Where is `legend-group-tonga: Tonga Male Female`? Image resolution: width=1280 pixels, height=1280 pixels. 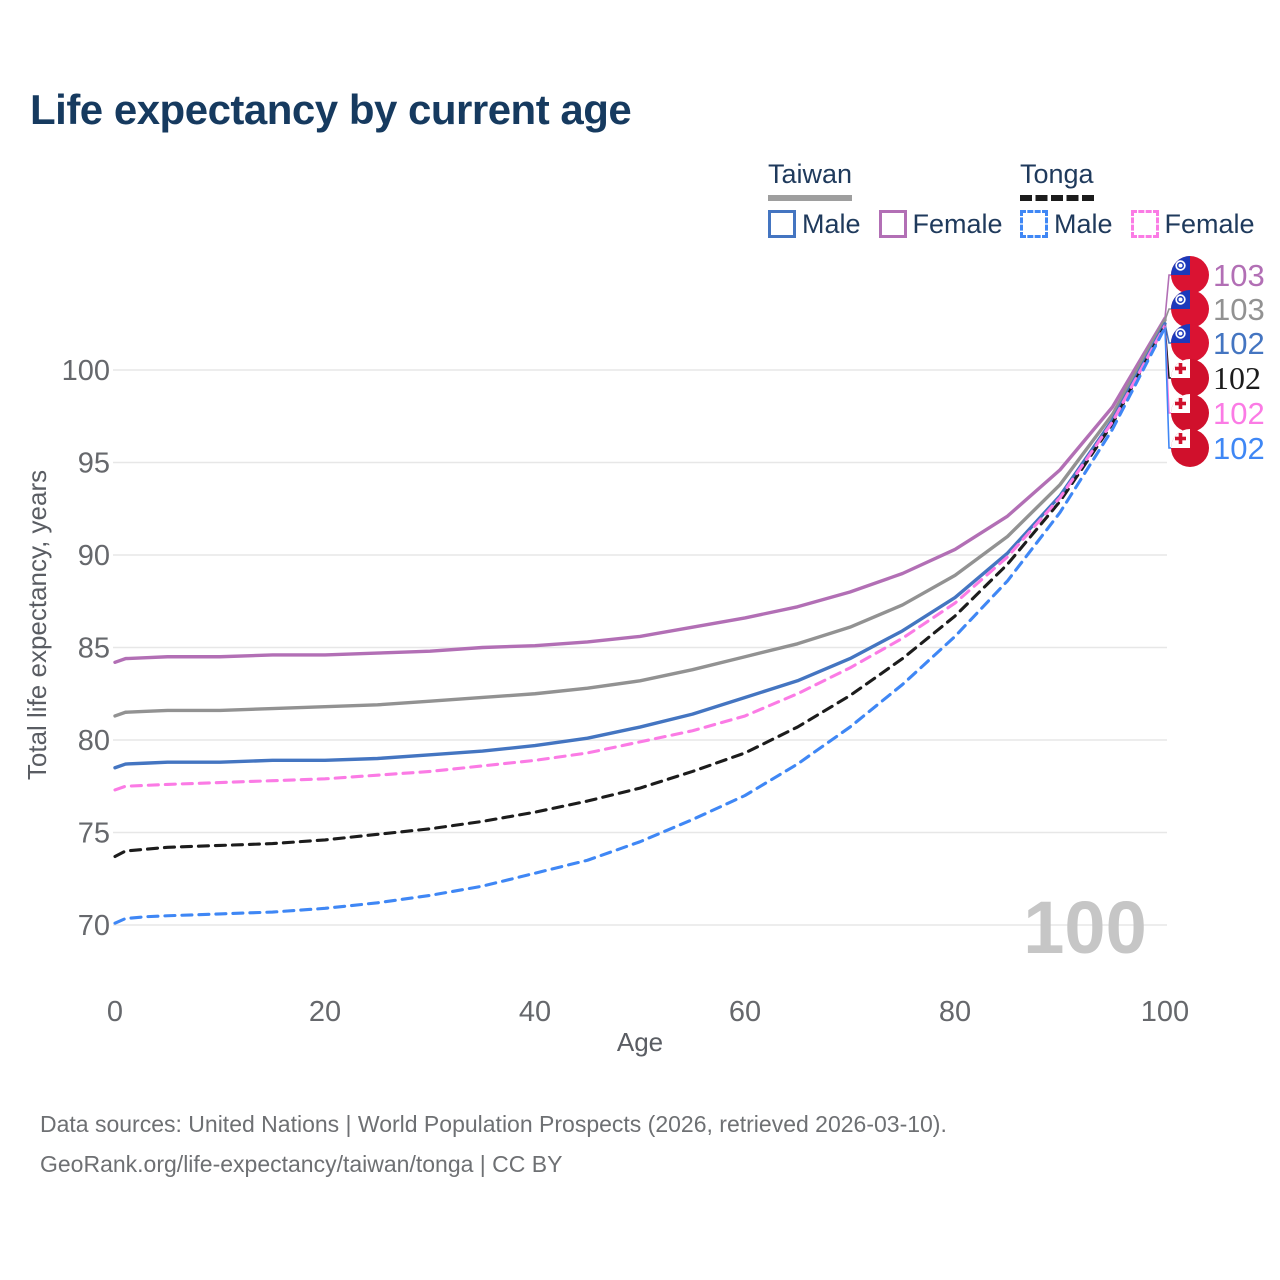
legend-group-tonga: Tonga Male Female is located at coordinates (1137, 199).